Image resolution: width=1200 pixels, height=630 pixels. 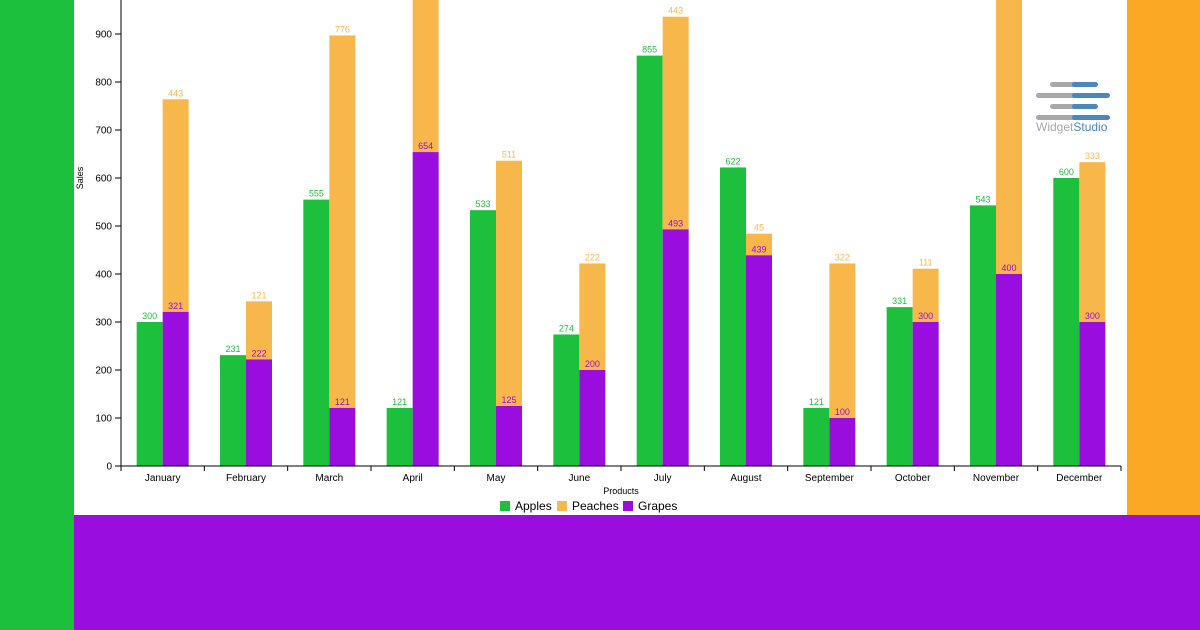 What do you see at coordinates (899, 301) in the screenshot?
I see `label-apples-october: 331` at bounding box center [899, 301].